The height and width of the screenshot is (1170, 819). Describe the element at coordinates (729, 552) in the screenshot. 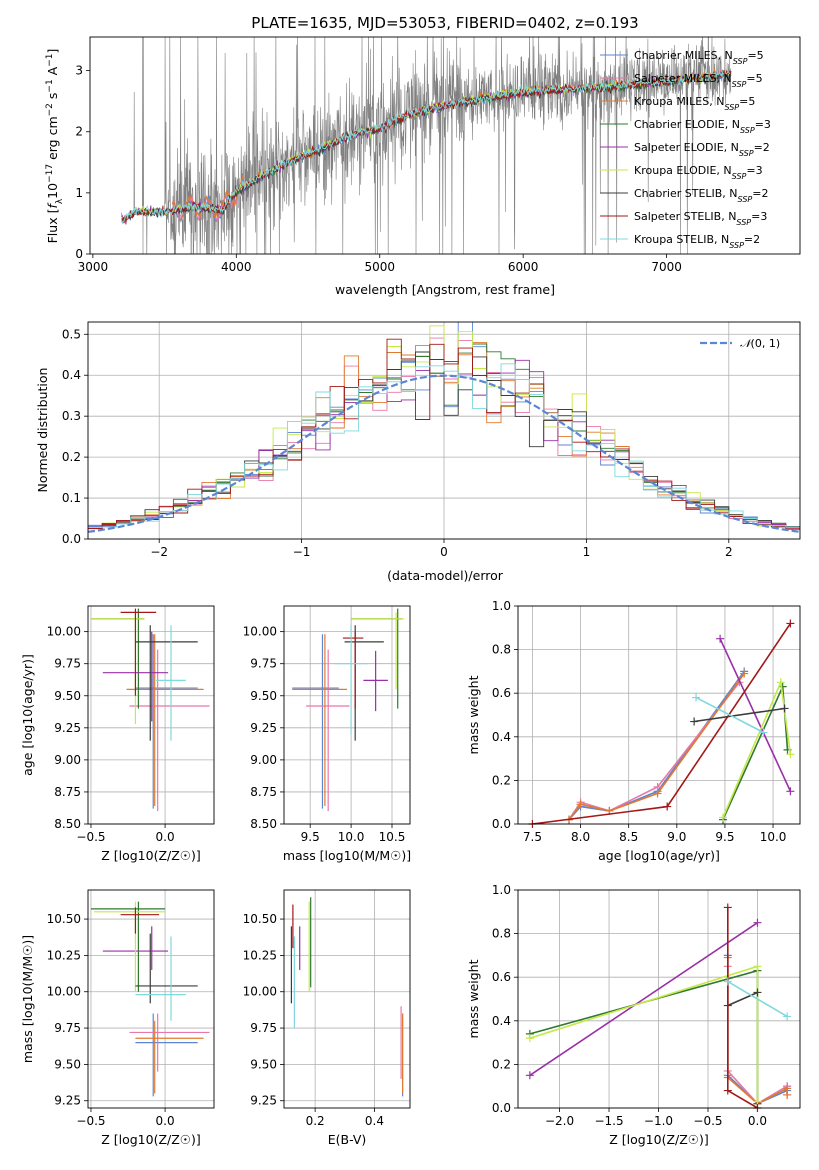

I see `x-tick-label: 2` at that location.